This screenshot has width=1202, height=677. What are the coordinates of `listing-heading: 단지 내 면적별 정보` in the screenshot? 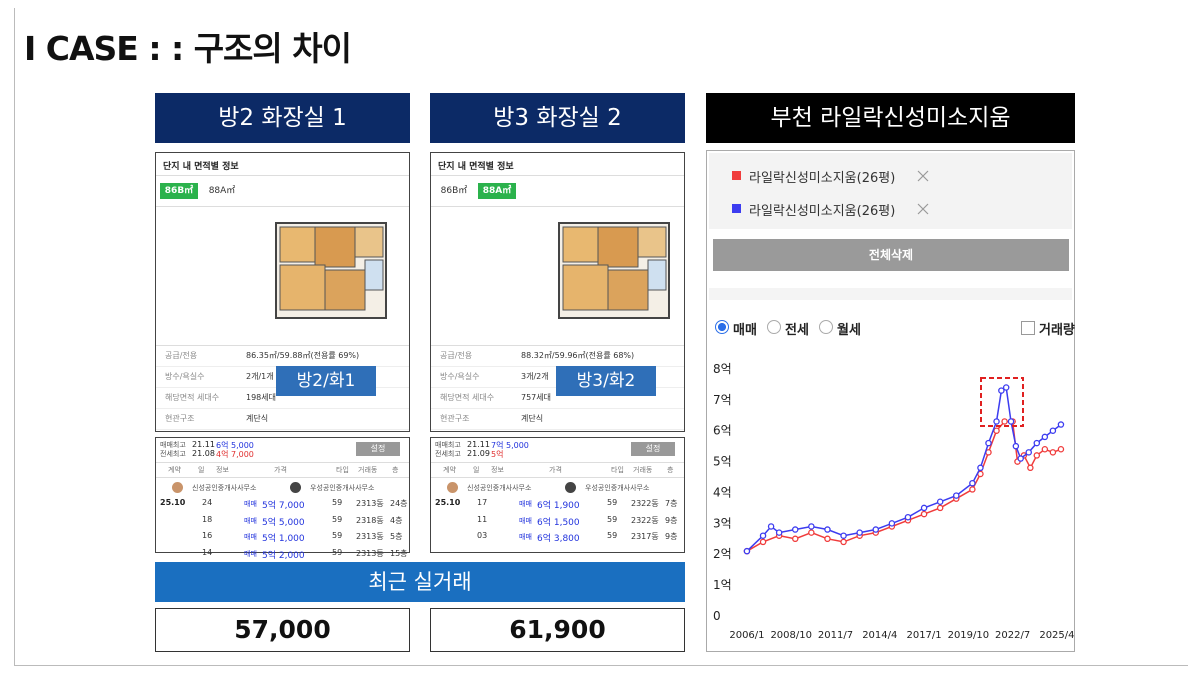 It's located at (201, 167).